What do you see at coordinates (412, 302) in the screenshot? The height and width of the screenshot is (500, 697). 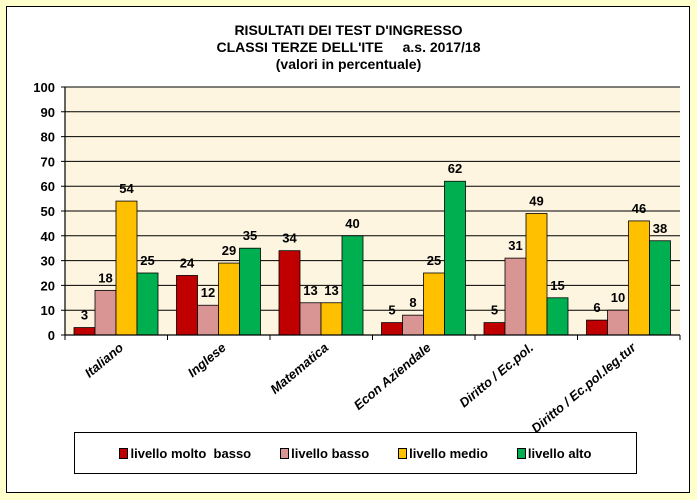 I see `data-label: 8` at bounding box center [412, 302].